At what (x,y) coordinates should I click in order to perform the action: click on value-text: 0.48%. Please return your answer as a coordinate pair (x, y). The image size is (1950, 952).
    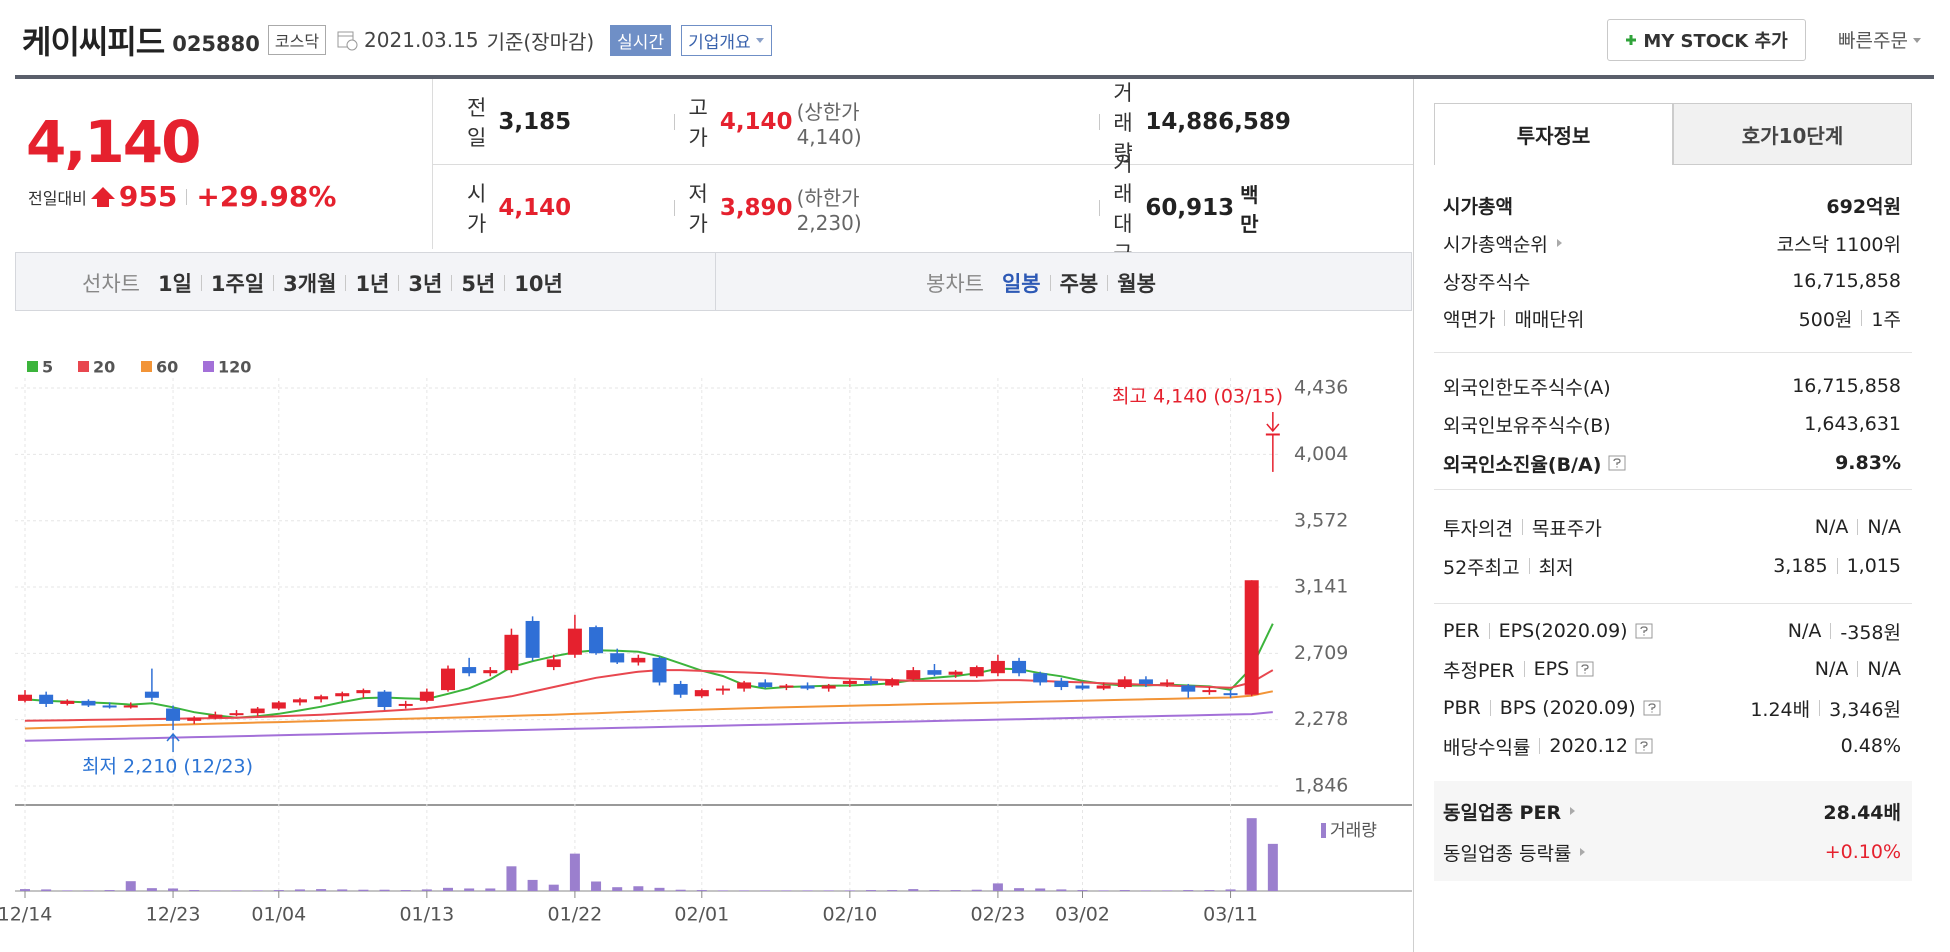
    Looking at the image, I should click on (1870, 746).